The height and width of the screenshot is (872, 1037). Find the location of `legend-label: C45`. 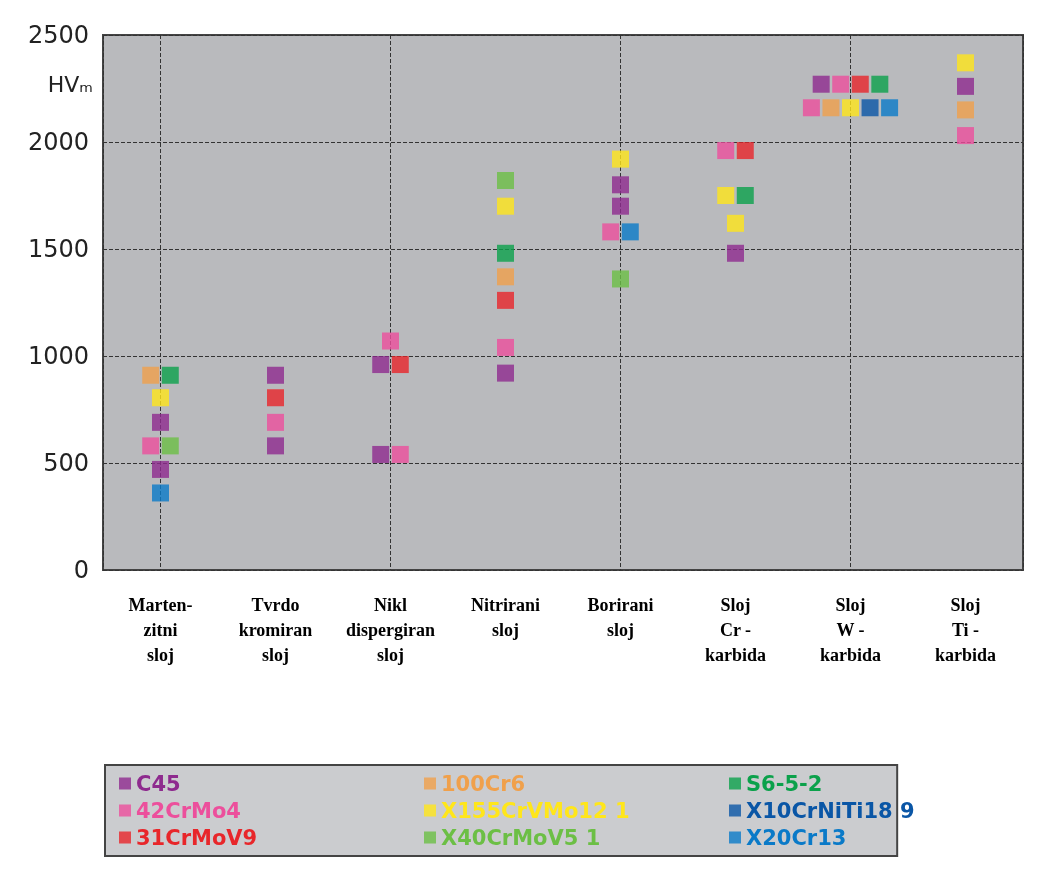

legend-label: C45 is located at coordinates (158, 783).